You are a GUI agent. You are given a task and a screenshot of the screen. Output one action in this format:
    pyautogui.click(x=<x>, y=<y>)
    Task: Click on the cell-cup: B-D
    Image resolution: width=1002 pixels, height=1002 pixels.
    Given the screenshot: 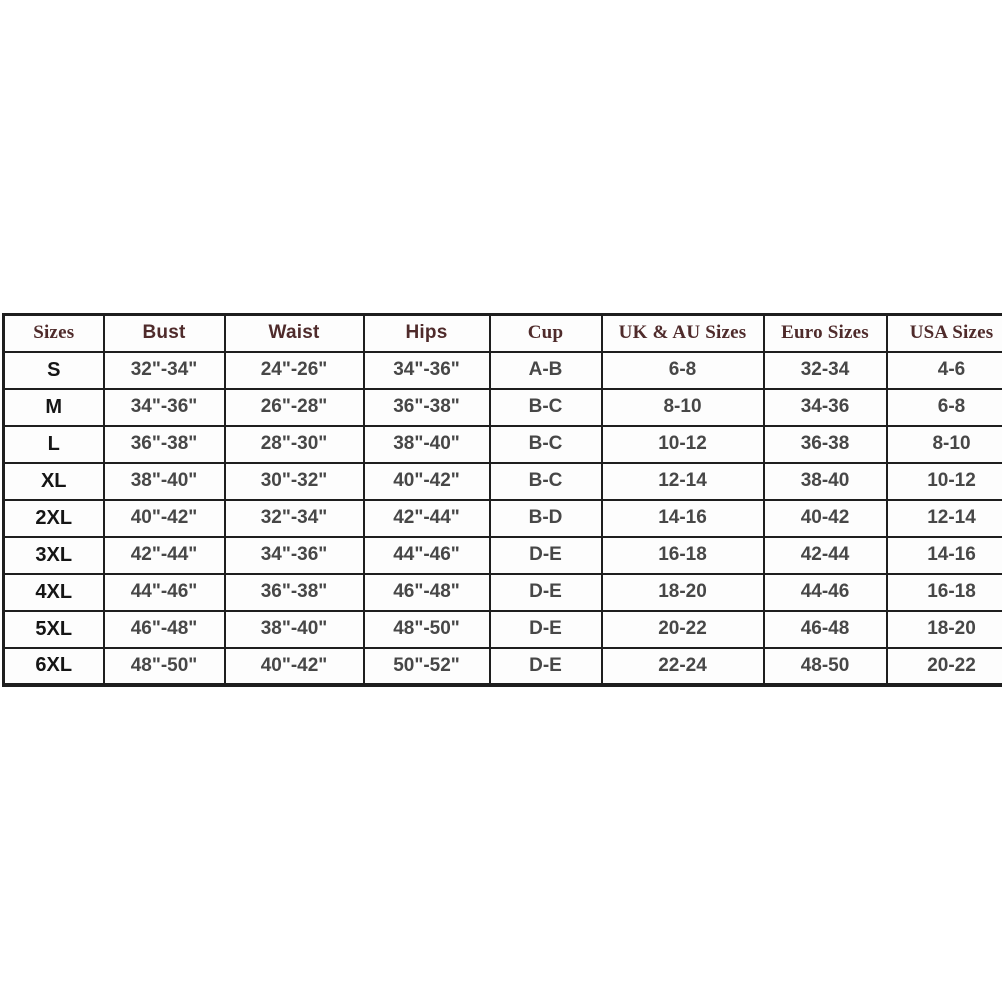 What is the action you would take?
    pyautogui.click(x=545, y=518)
    